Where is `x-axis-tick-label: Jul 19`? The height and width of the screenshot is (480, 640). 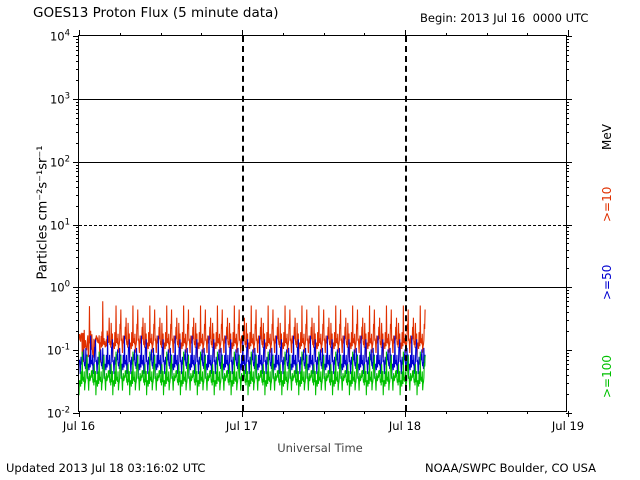
x-axis-tick-label: Jul 19 is located at coordinates (568, 426).